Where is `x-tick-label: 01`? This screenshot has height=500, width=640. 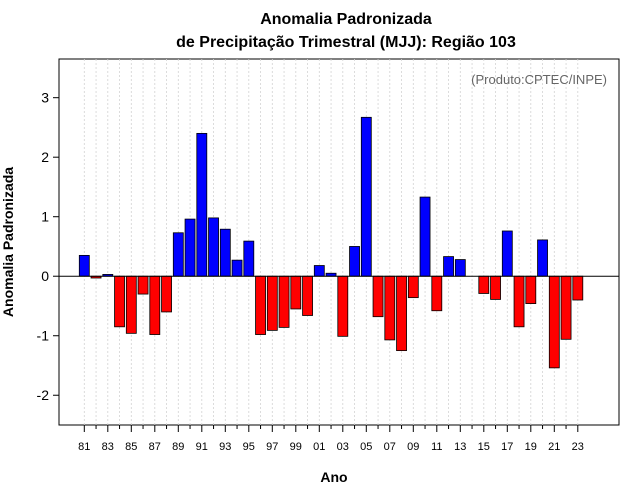
x-tick-label: 01 is located at coordinates (319, 447).